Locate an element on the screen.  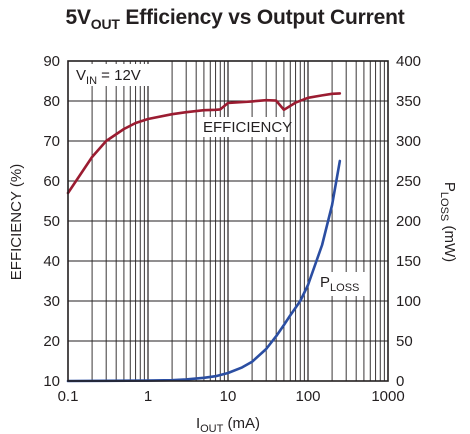
y-left-tick-label: 50 is located at coordinates (51, 221).